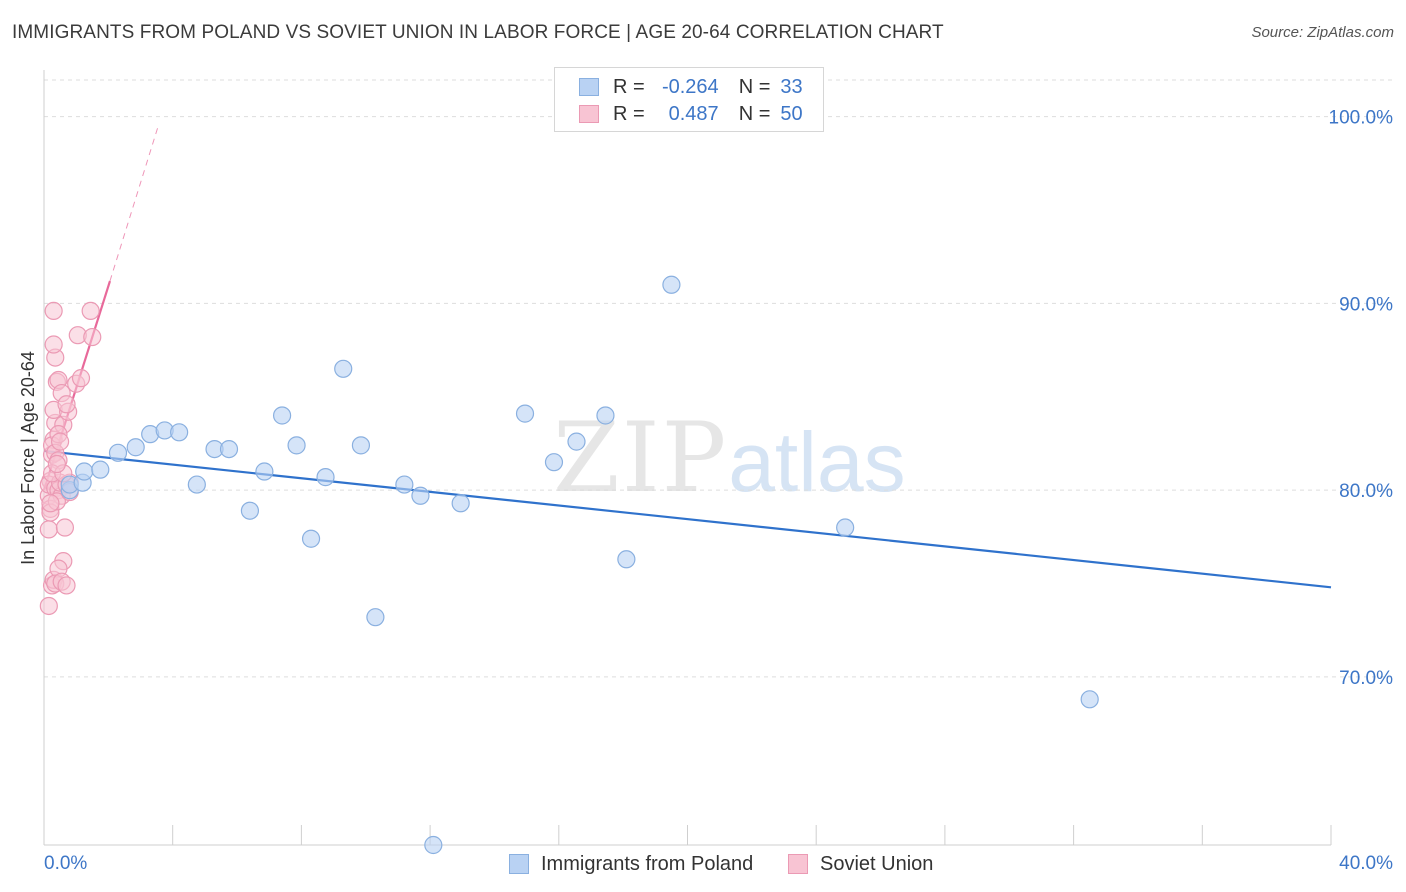 Image resolution: width=1406 pixels, height=892 pixels. What do you see at coordinates (589, 114) in the screenshot?
I see `legend-swatch-soviet` at bounding box center [589, 114].